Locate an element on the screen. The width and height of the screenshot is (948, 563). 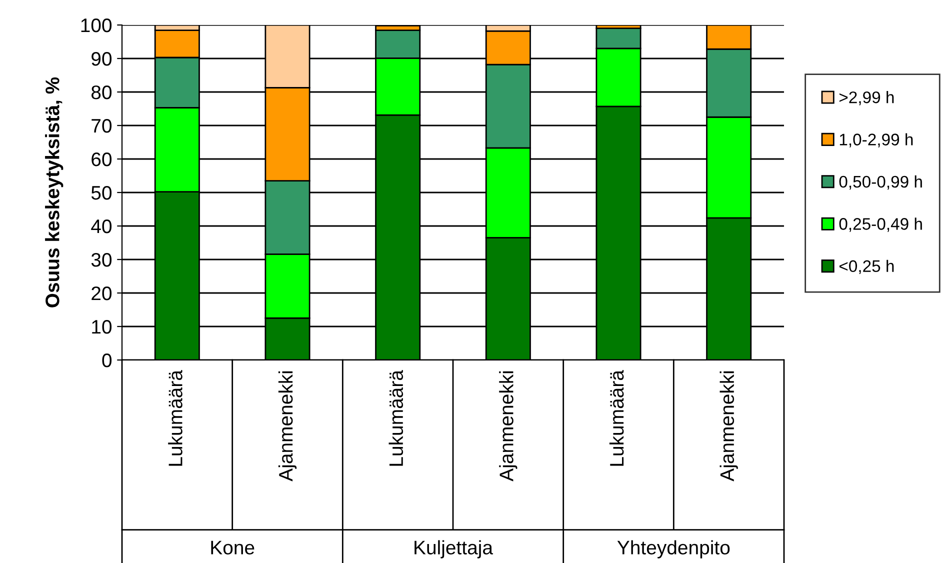
y-tick-label: 80 is located at coordinates (101, 92).